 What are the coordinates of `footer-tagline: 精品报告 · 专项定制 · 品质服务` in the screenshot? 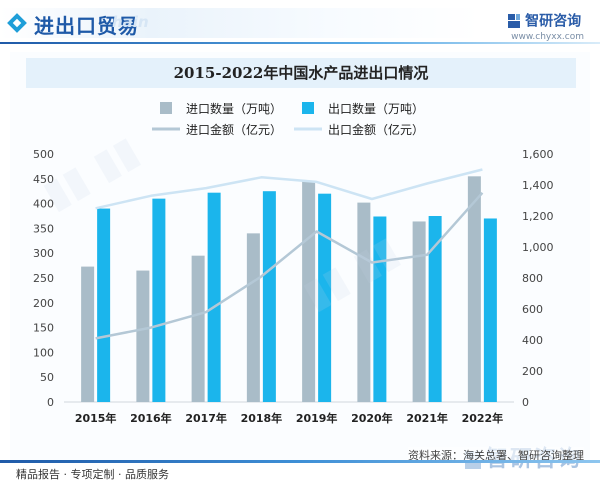 It's located at (92, 474).